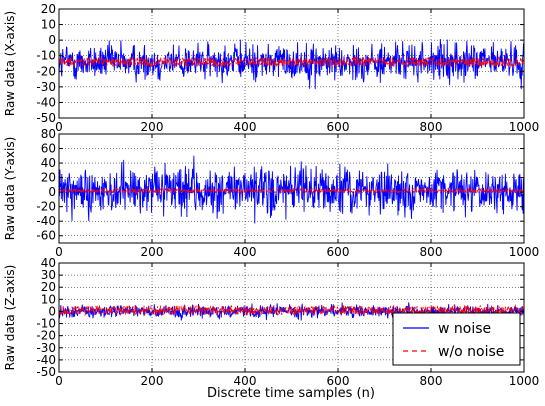  Describe the element at coordinates (291, 393) in the screenshot. I see `x-axis-label: Discrete time samples (n)` at that location.